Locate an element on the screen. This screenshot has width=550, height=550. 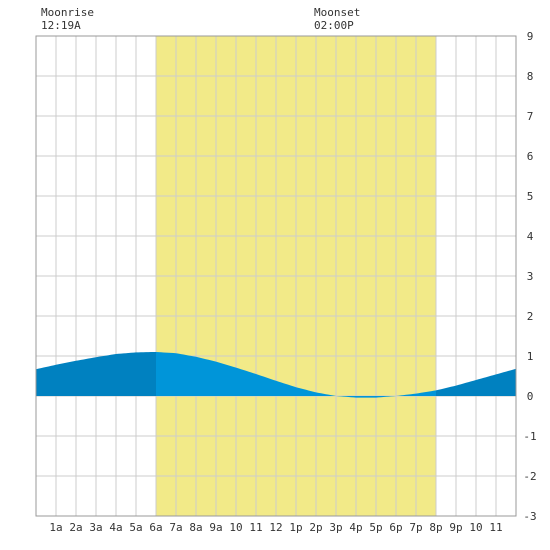
y-tick-label: 6 is located at coordinates (530, 156).